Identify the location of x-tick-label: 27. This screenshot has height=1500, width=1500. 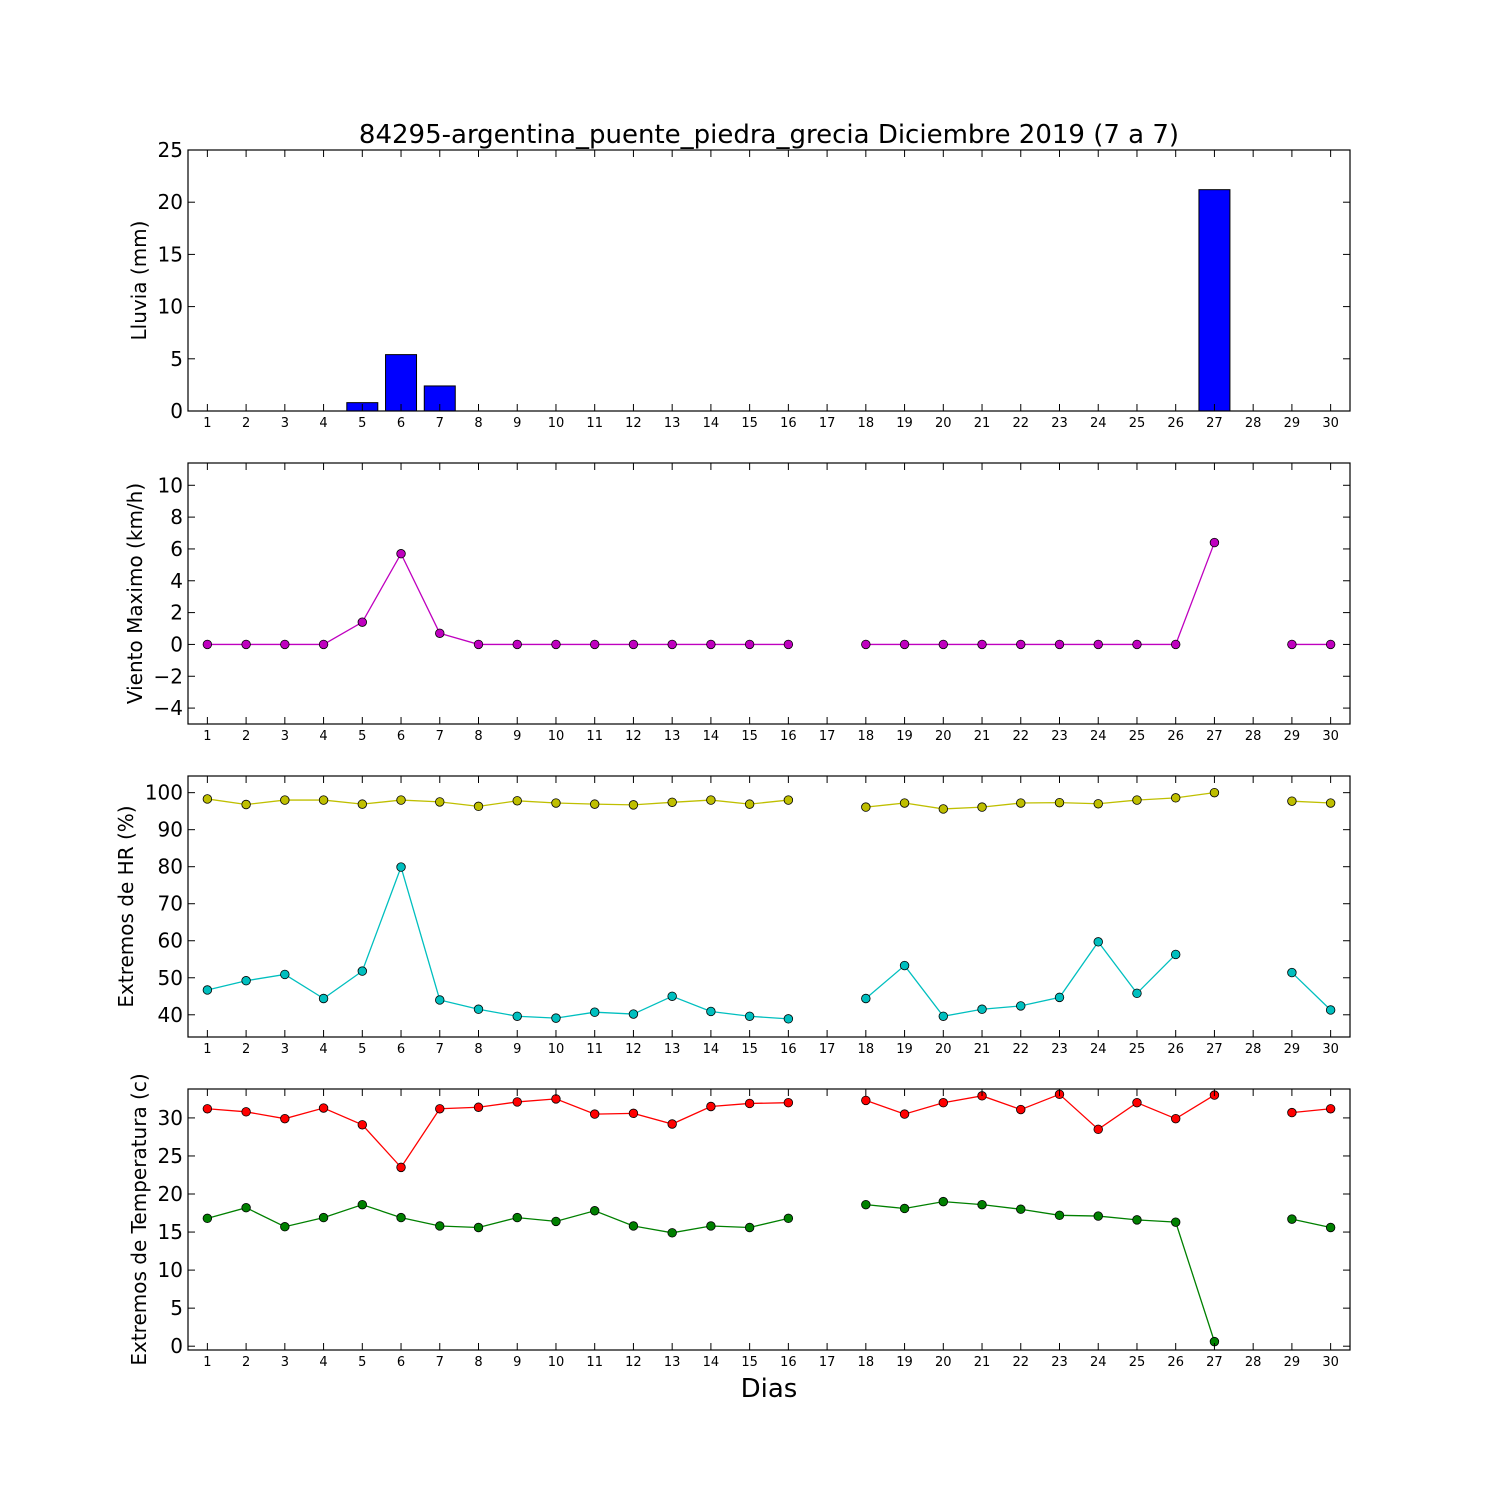
(1214, 1049).